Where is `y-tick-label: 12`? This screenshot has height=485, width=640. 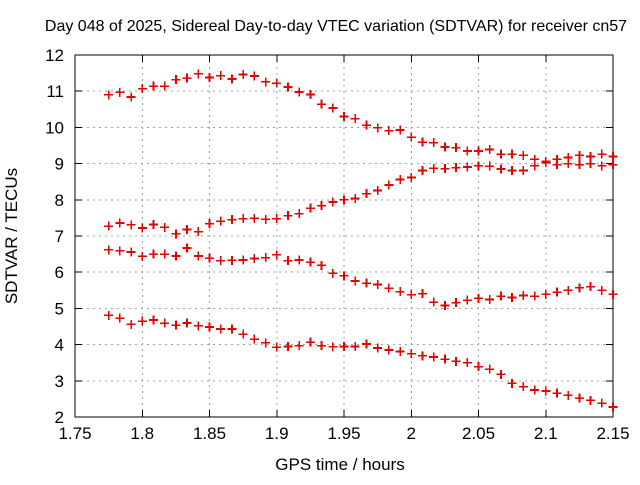
y-tick-label: 12 is located at coordinates (54, 55).